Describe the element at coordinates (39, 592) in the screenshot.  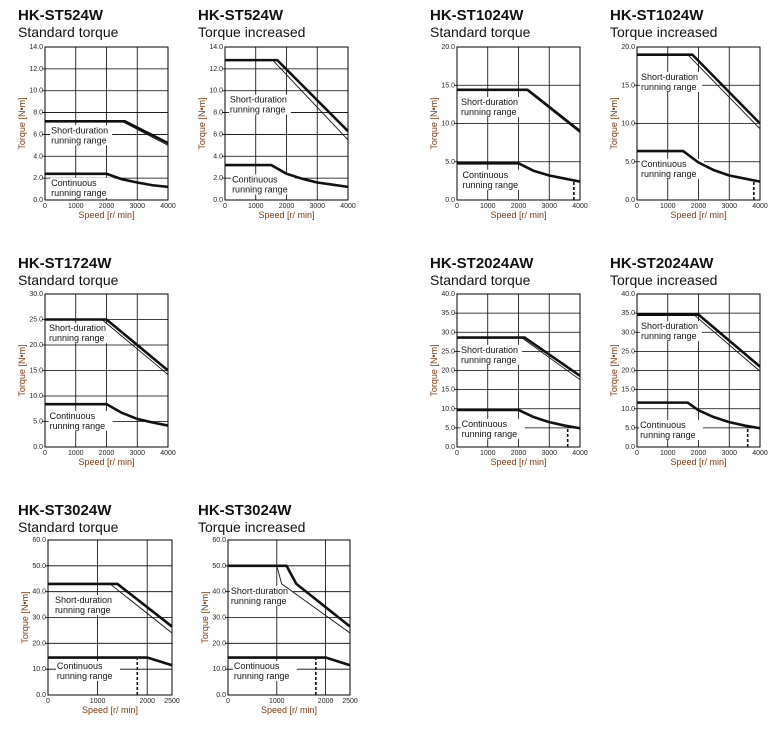
I see `y-tick-label: 40.0` at that location.